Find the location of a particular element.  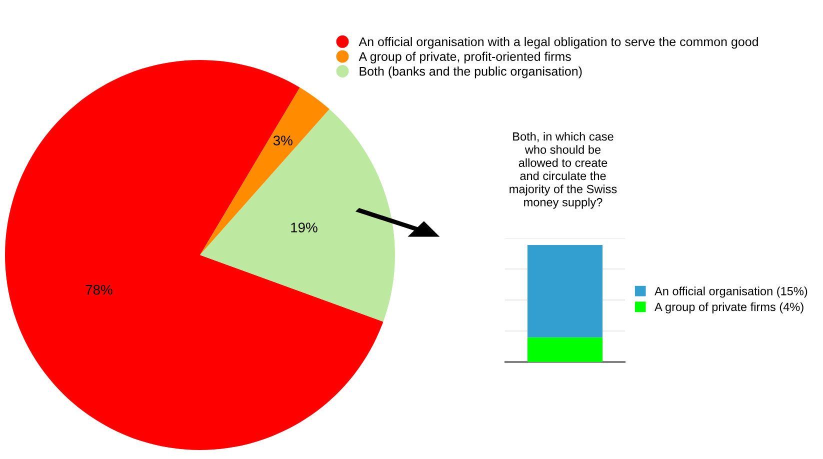

data-label: 3% is located at coordinates (282, 141).